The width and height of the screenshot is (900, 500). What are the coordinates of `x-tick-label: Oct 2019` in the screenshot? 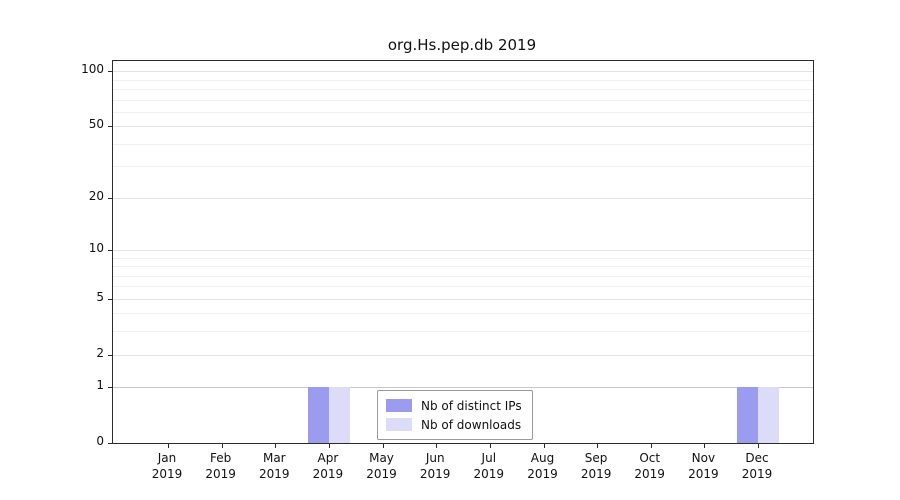 It's located at (649, 466).